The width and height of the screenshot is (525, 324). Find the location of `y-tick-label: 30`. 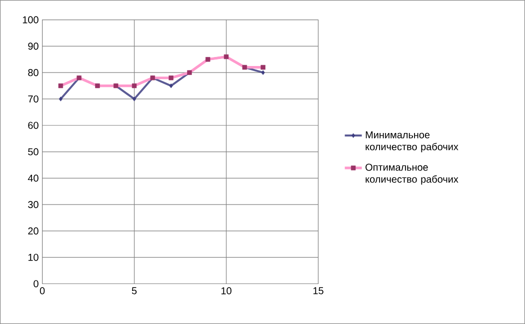

y-tick-label: 30 is located at coordinates (33, 204).